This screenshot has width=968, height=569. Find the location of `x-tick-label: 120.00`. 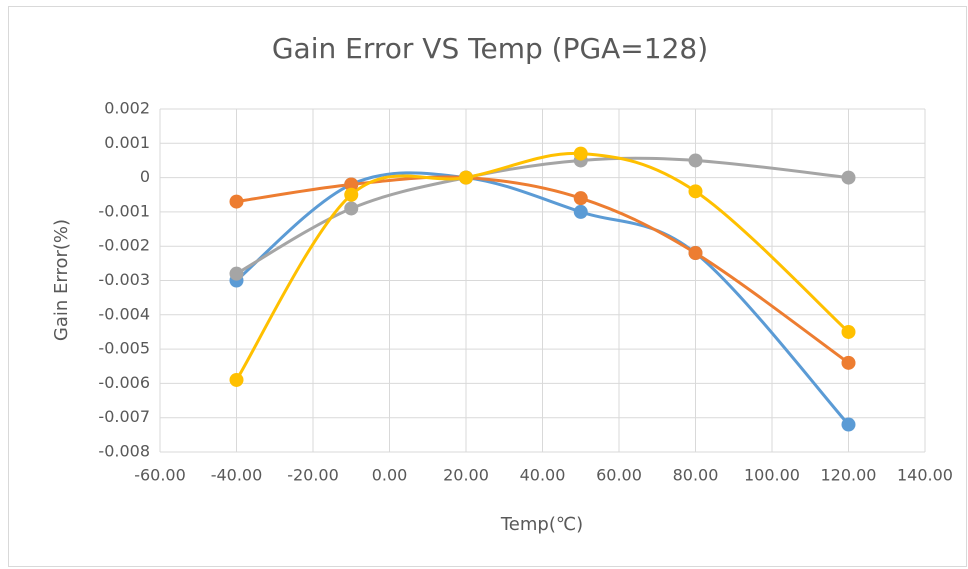

x-tick-label: 120.00 is located at coordinates (849, 475).